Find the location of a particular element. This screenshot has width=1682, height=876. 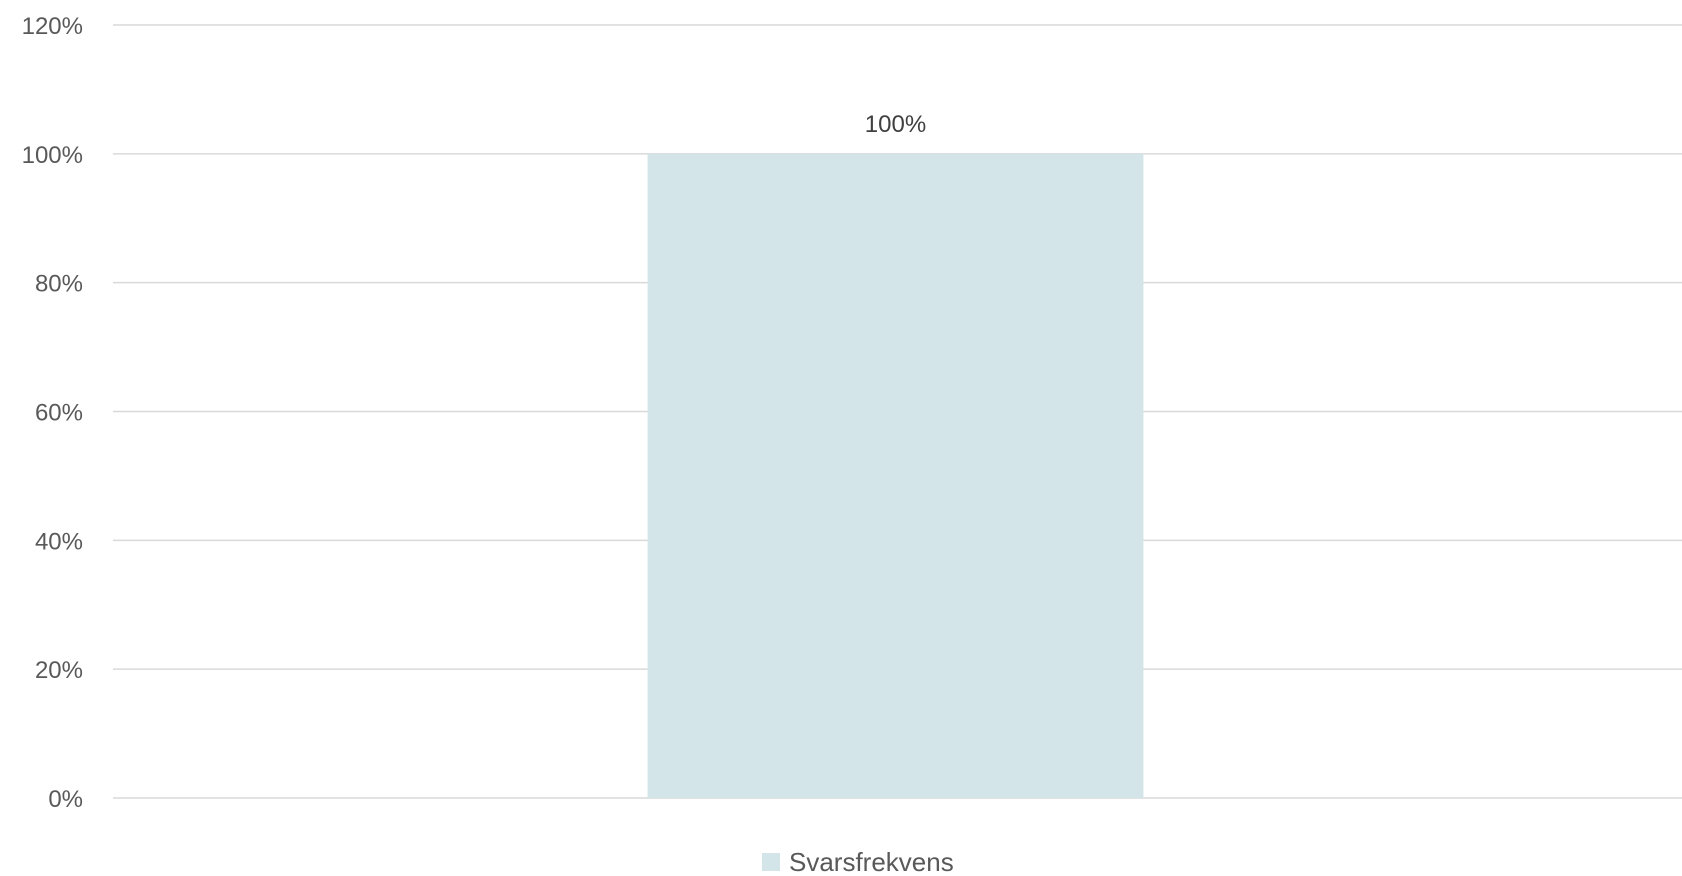

y-tick-label: 20% is located at coordinates (59, 670).